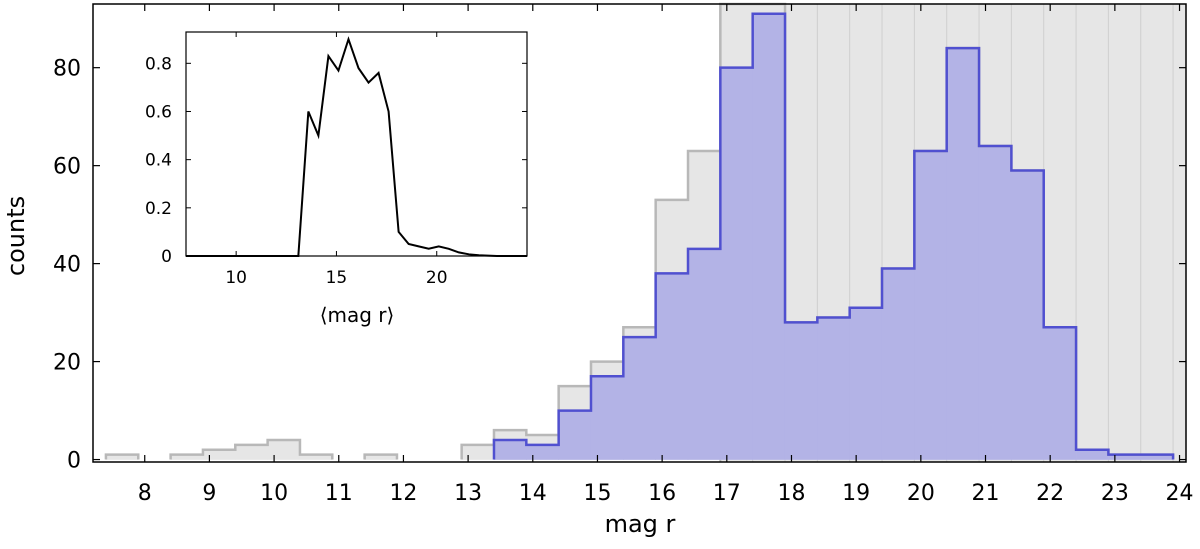  Describe the element at coordinates (856, 493) in the screenshot. I see `x-tick-label: 19` at that location.